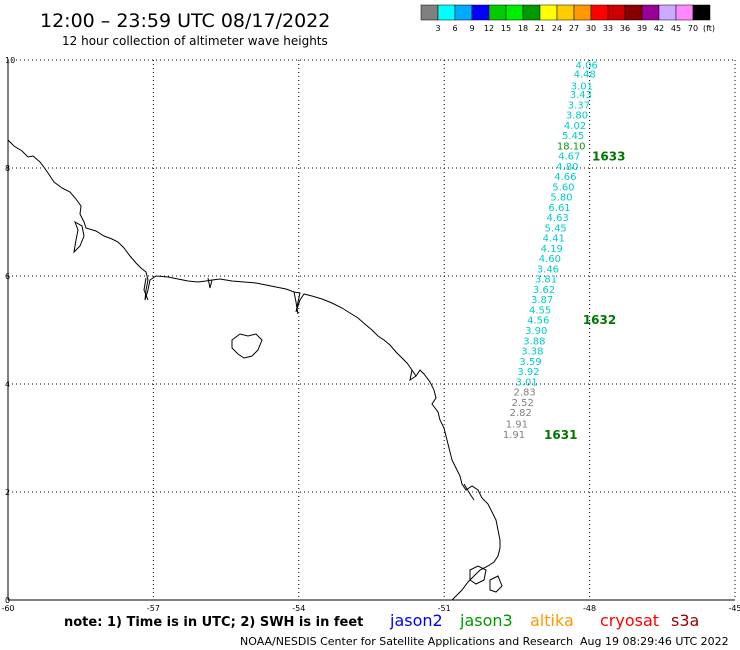 The image size is (740, 650). What do you see at coordinates (569, 157) in the screenshot?
I see `wave-height-value: 4.67` at bounding box center [569, 157].